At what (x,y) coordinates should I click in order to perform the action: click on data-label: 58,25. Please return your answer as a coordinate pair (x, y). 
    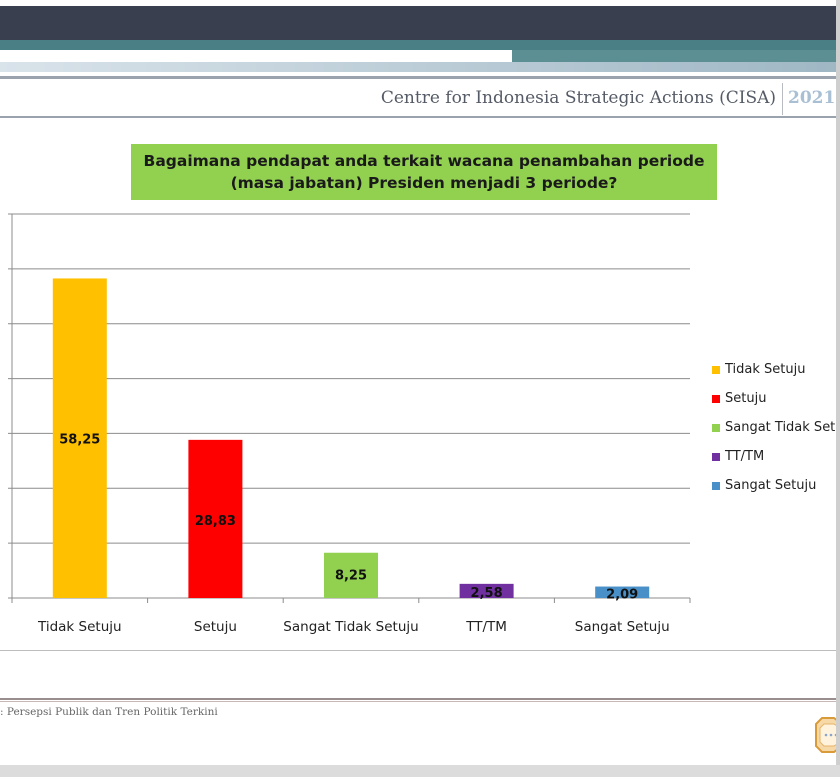
    Looking at the image, I should click on (79, 439).